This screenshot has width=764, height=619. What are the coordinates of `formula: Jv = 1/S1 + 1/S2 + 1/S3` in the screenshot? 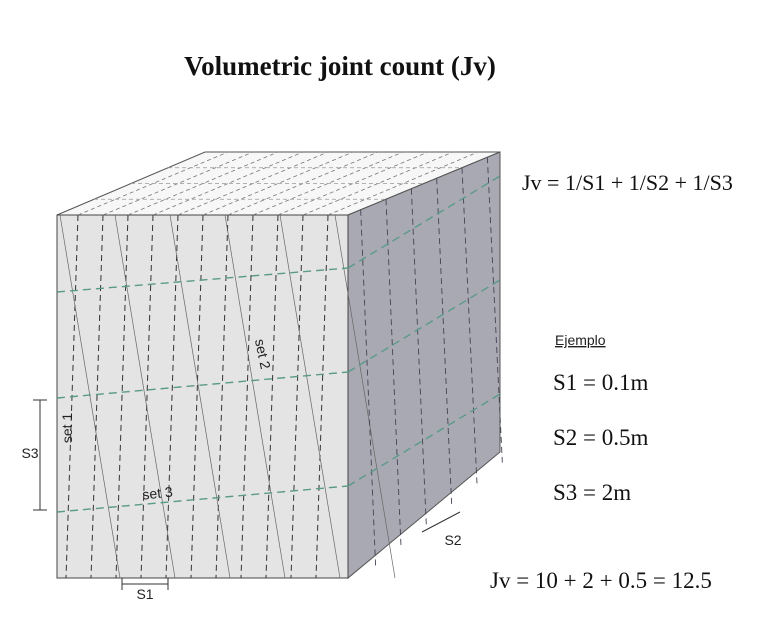 It's located at (627, 182).